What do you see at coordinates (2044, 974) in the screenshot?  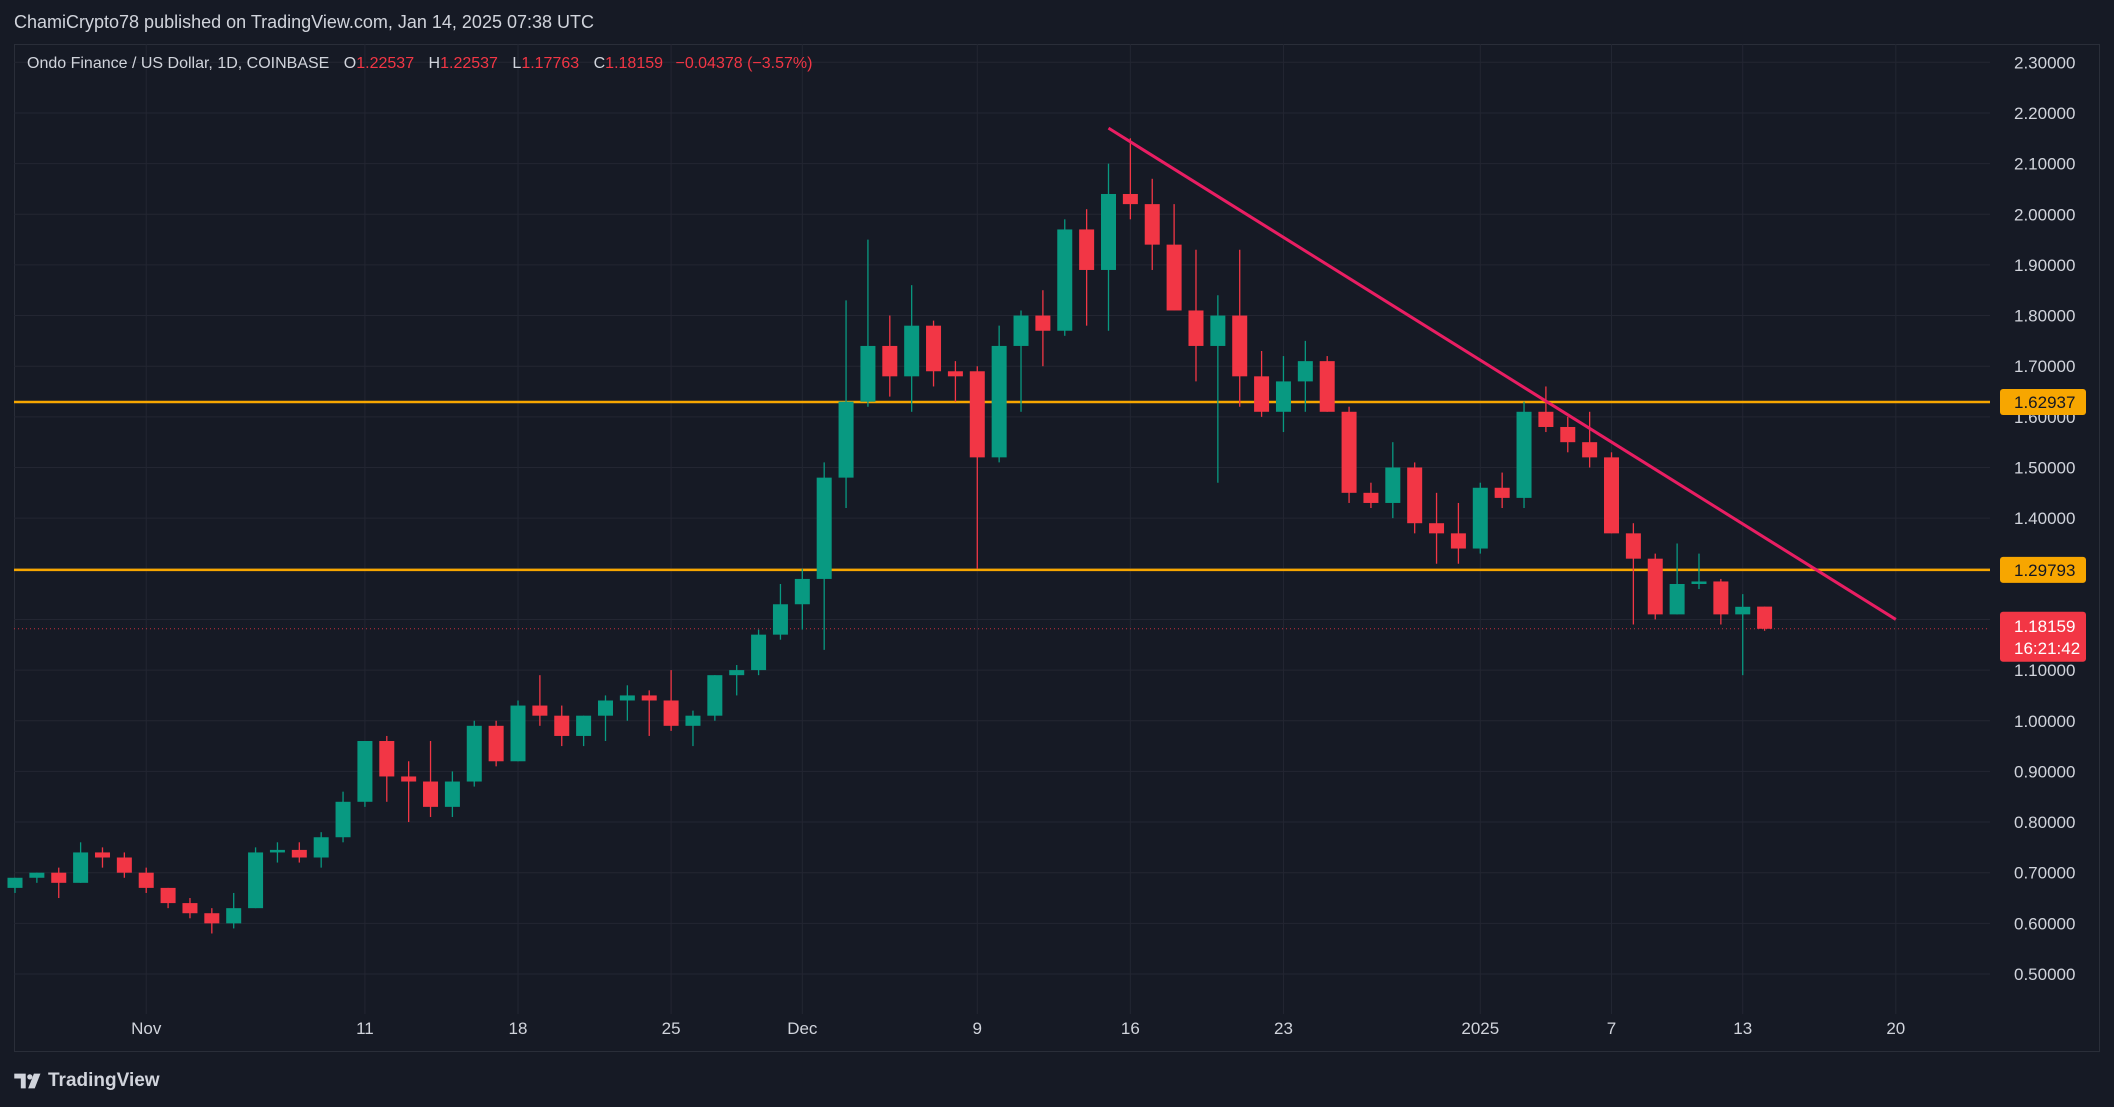 I see `price-tick-label: 0.50000` at bounding box center [2044, 974].